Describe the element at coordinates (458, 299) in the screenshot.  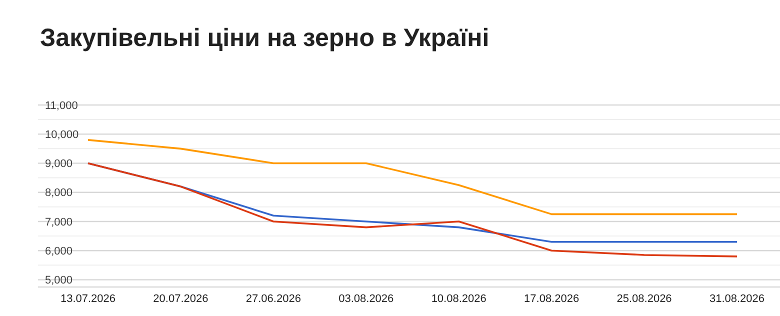
I see `x-tick-label: 10.08.2026` at that location.